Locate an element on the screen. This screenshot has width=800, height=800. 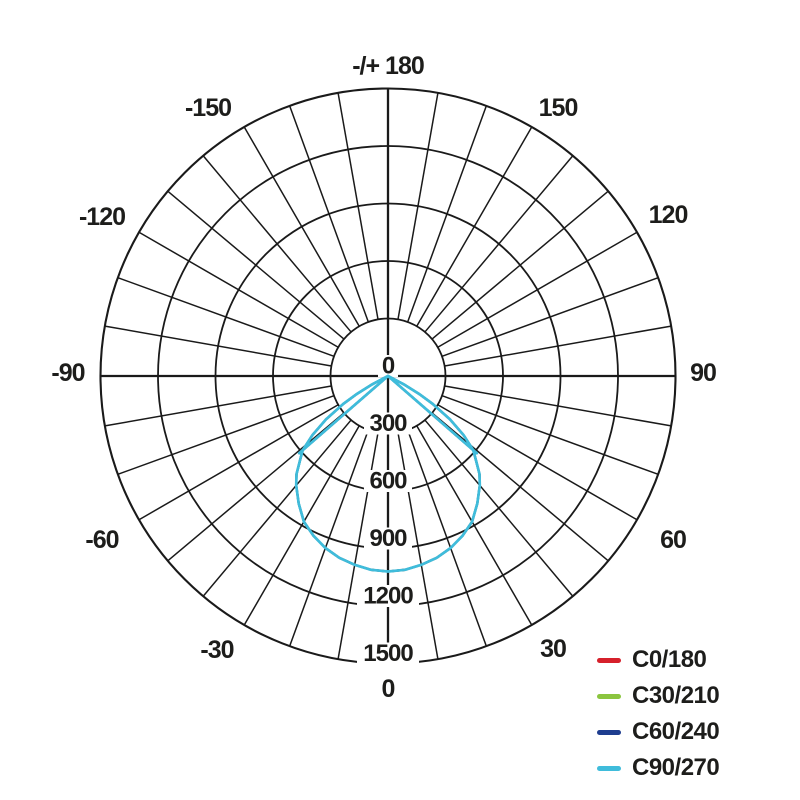
legend-item-C0/180: C0/180 is located at coordinates (658, 660).